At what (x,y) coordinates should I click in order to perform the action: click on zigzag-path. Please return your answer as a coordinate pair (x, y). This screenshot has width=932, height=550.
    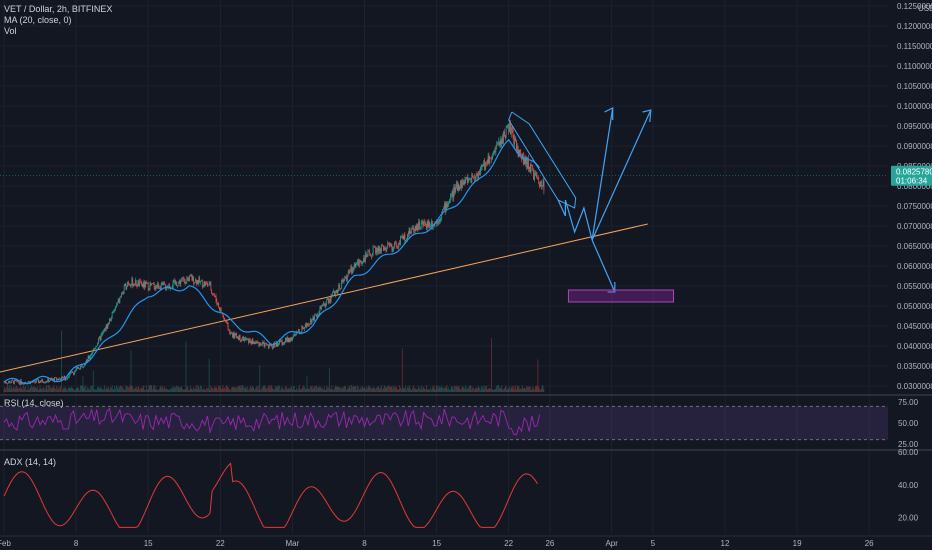
    Looking at the image, I should click on (575, 220).